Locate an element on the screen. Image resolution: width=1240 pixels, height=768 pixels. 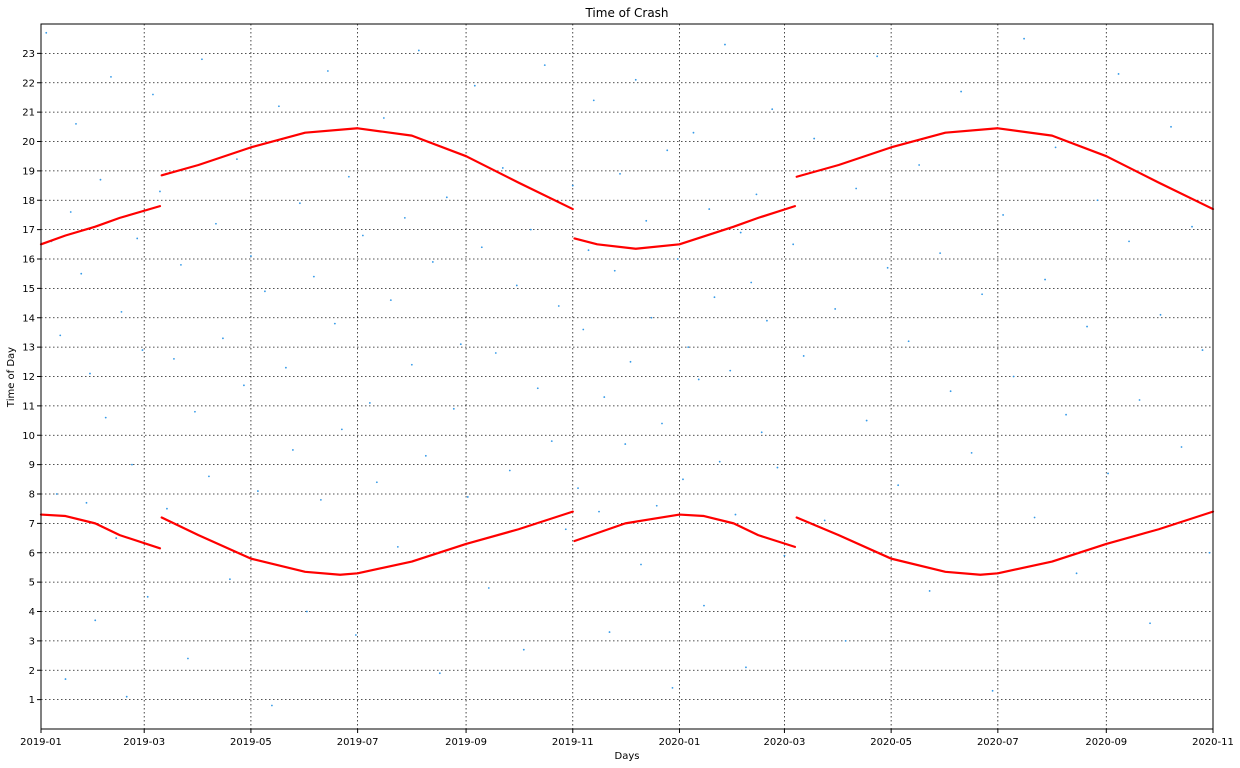
y-axis-title: Time of Day is located at coordinates (11, 377).